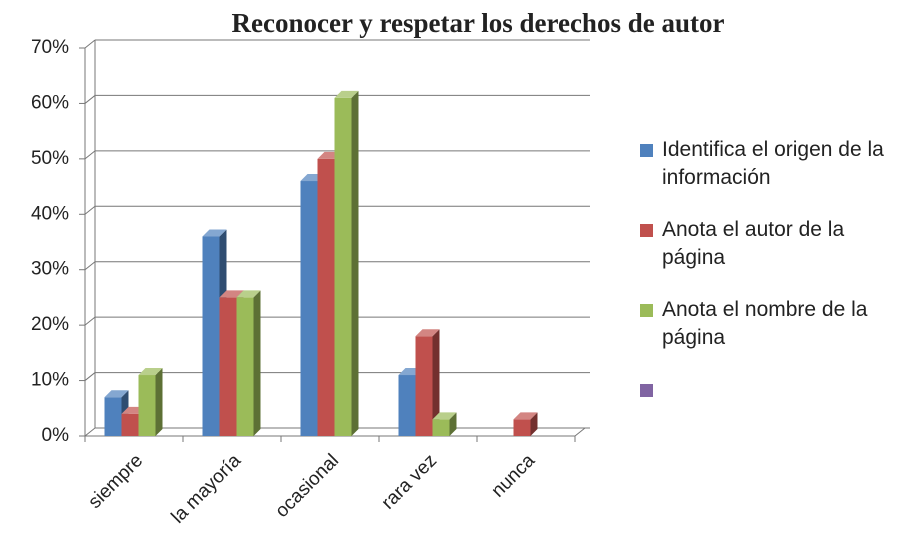 This screenshot has width=924, height=548. I want to click on legend-label: Identifica el origen de la información, so click(773, 163).